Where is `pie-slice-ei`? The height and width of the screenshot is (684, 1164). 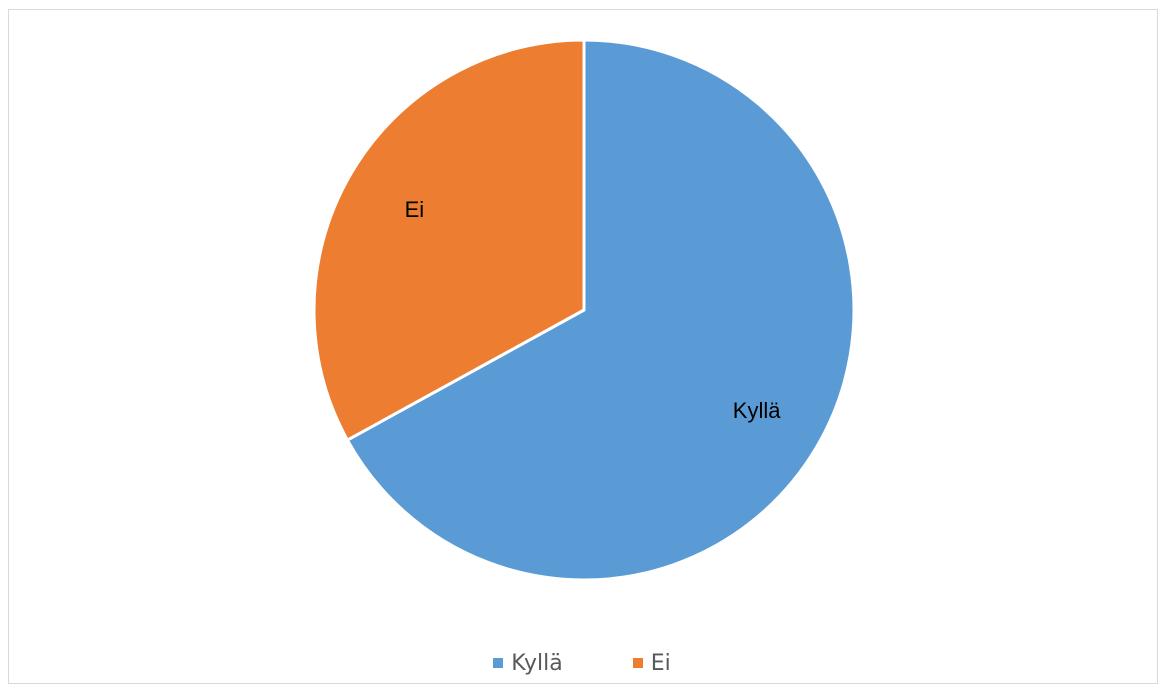 pie-slice-ei is located at coordinates (449, 240).